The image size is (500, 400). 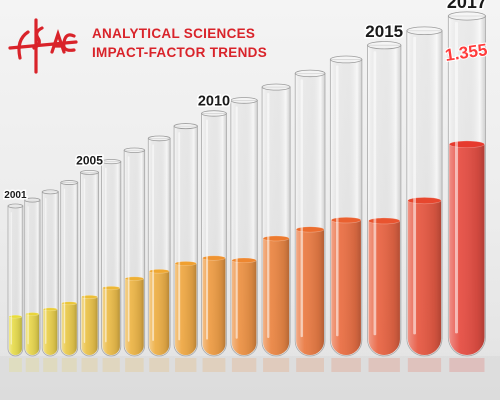 I want to click on tube-liquid-surface-2001, so click(x=15, y=316).